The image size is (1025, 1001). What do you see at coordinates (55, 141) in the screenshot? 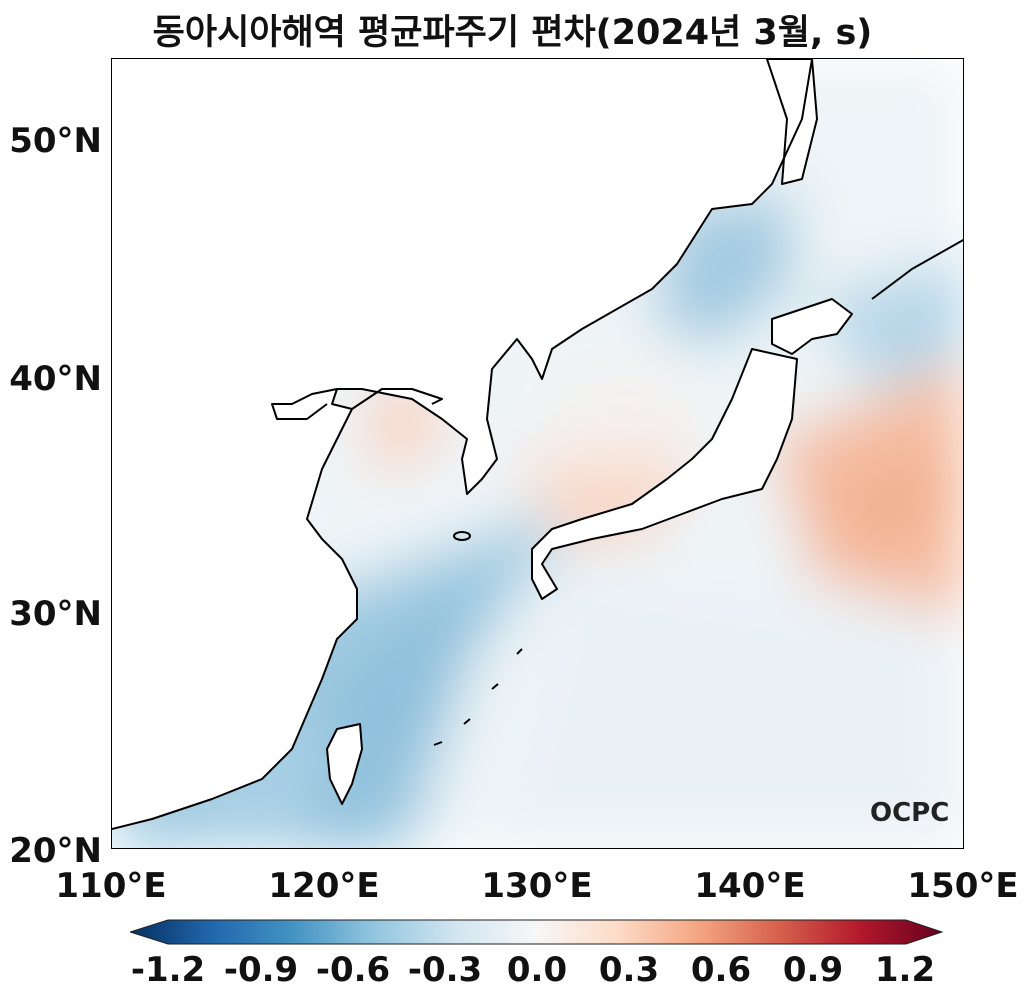
I see `y-tick-label: 50°N` at bounding box center [55, 141].